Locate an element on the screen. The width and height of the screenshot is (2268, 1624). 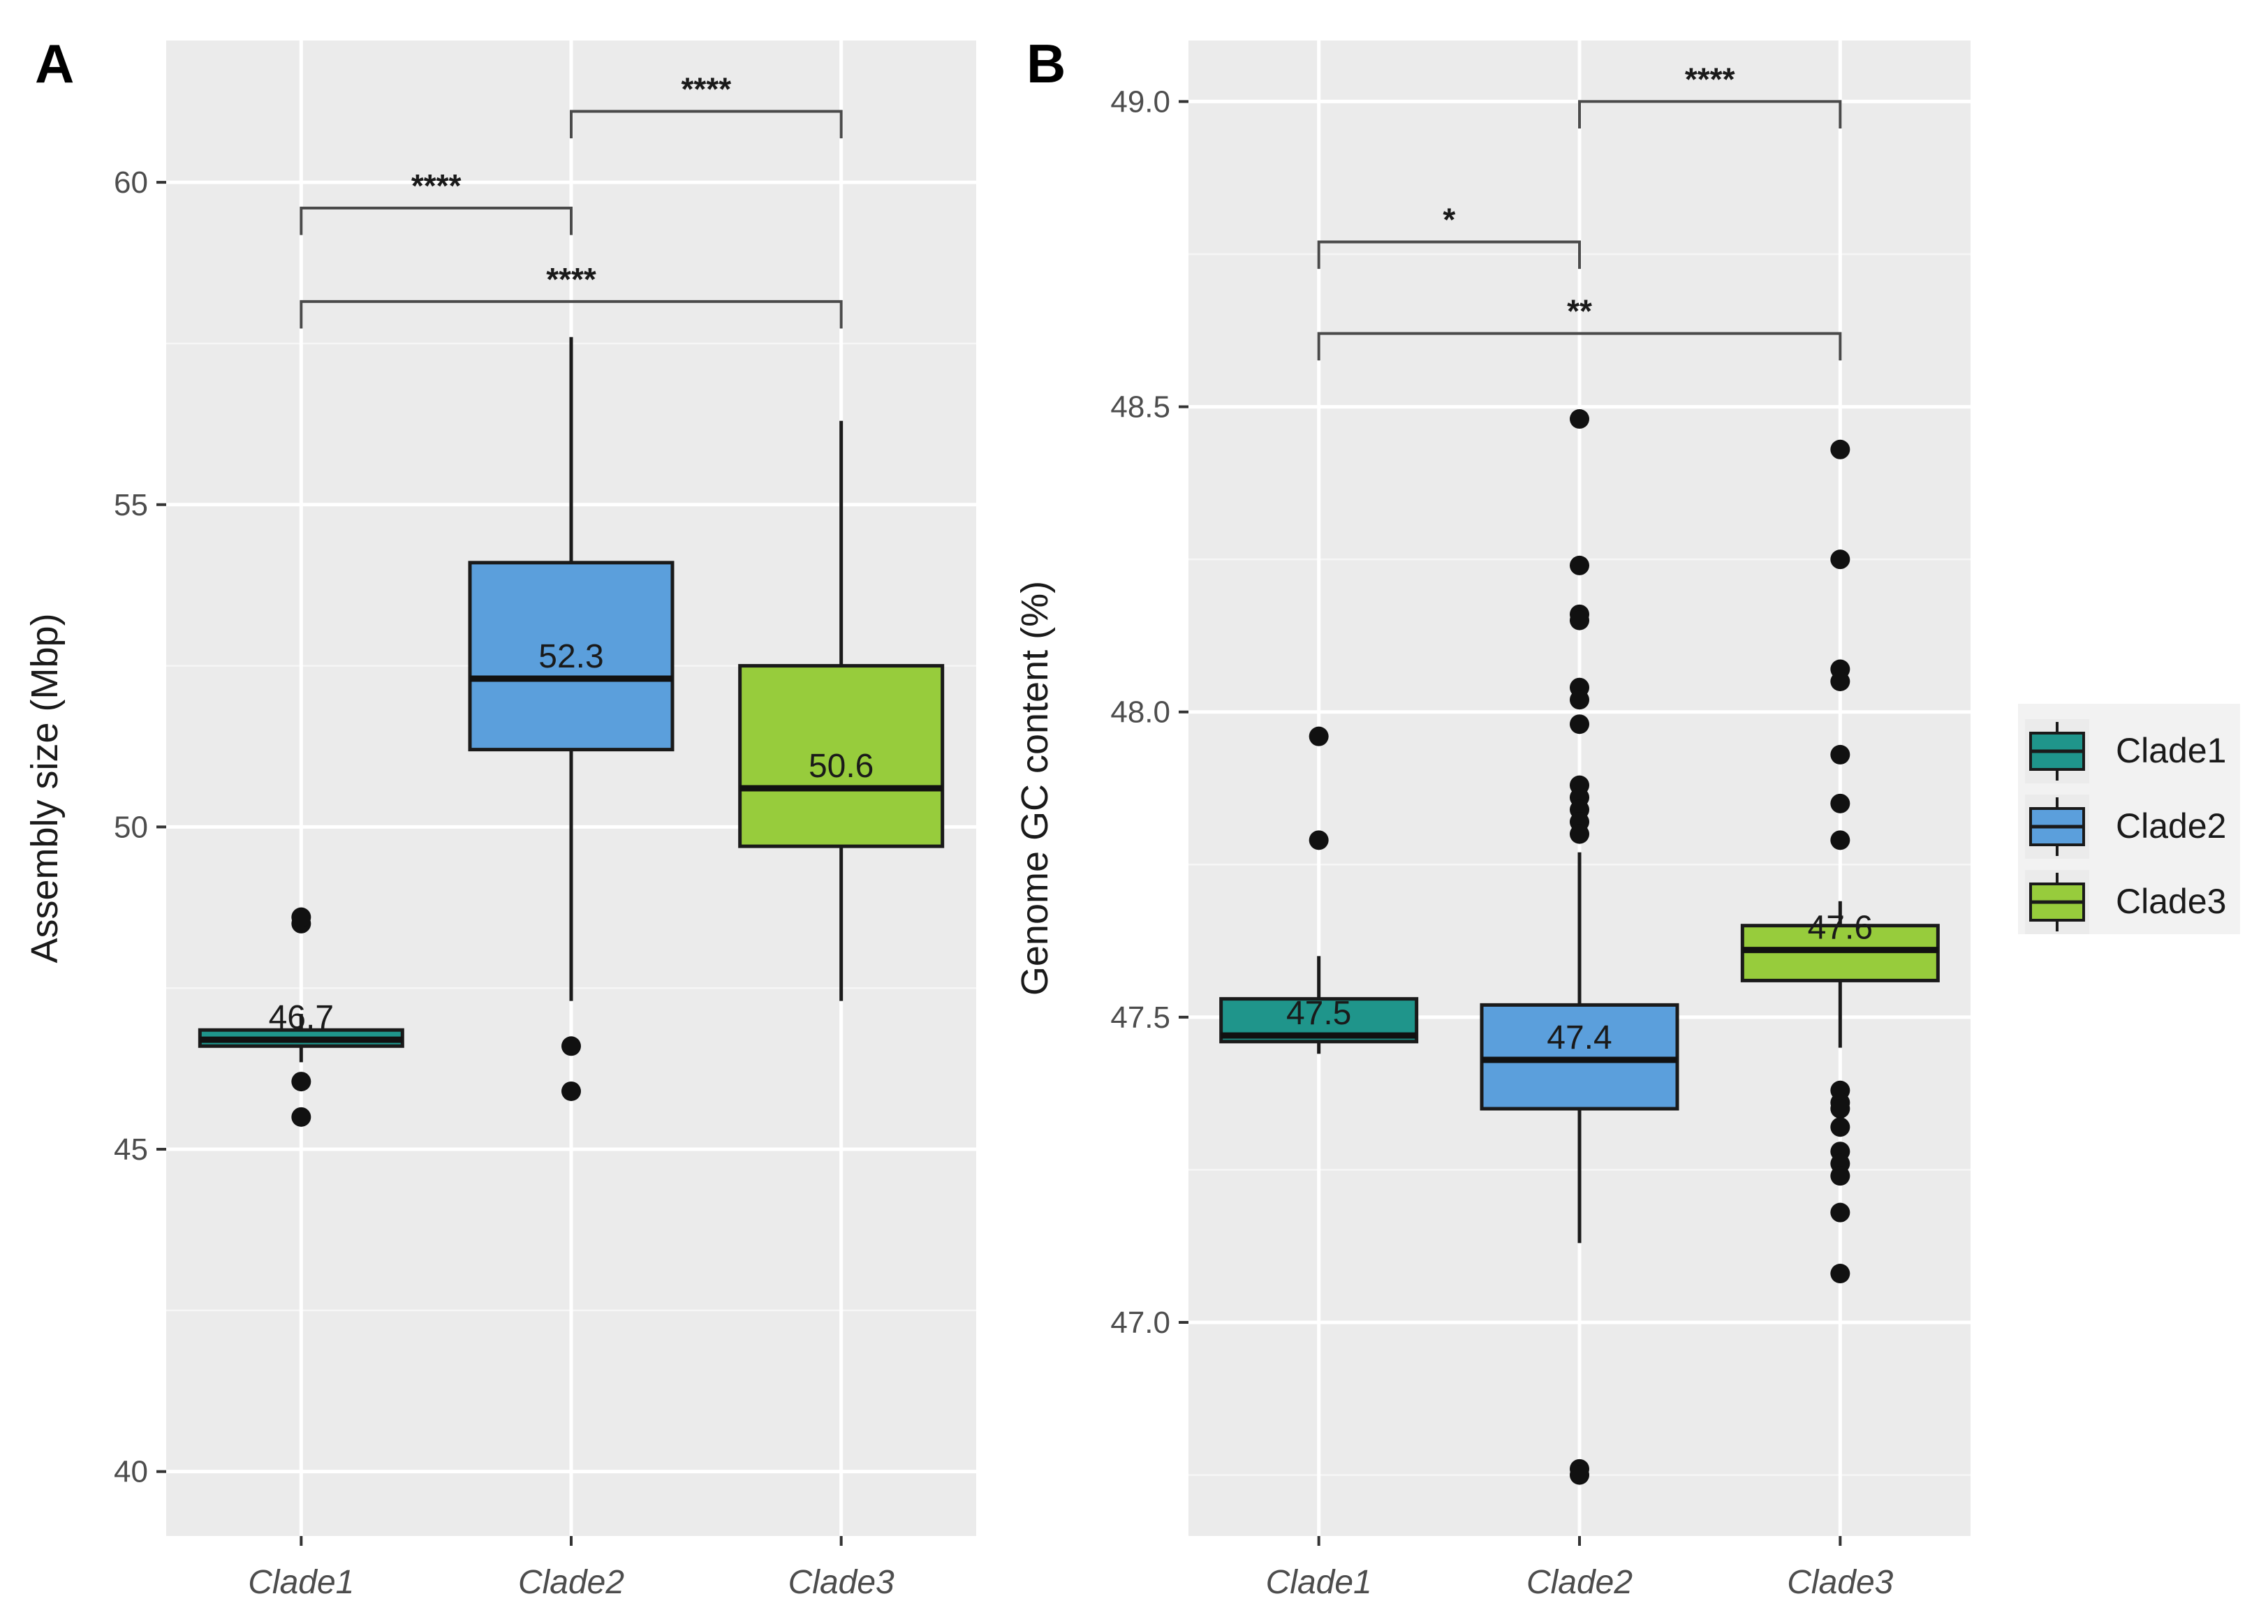
significance-label: * is located at coordinates (1449, 220).